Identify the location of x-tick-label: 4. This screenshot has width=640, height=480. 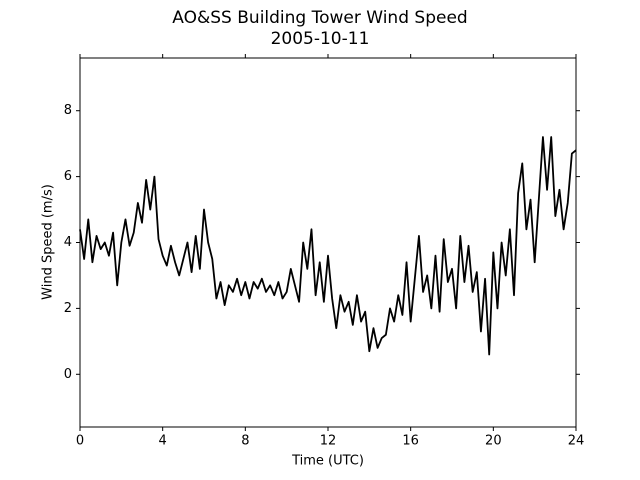
(163, 441).